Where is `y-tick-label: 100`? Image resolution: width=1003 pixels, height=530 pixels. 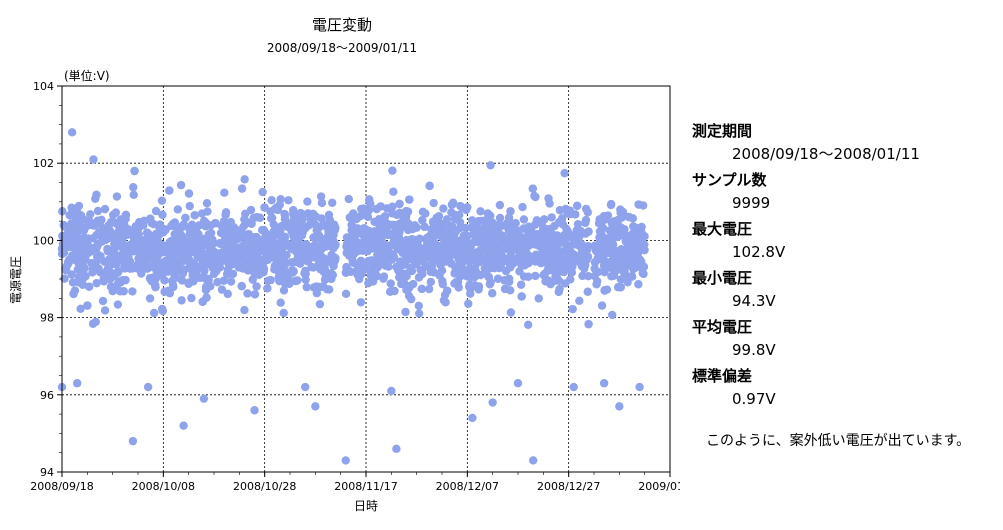 y-tick-label: 100 is located at coordinates (43, 240).